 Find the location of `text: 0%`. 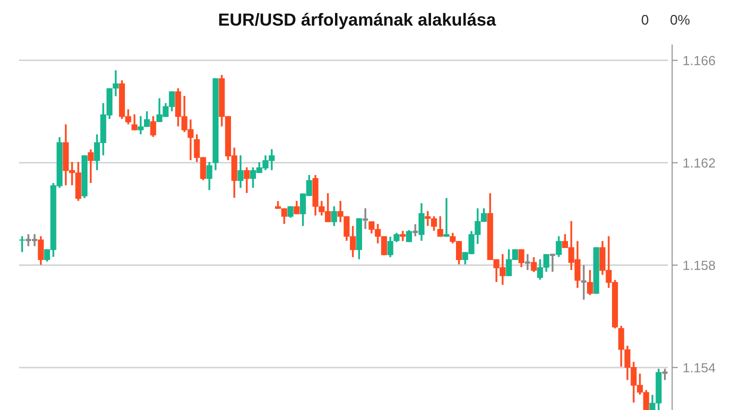

text: 0% is located at coordinates (680, 19).